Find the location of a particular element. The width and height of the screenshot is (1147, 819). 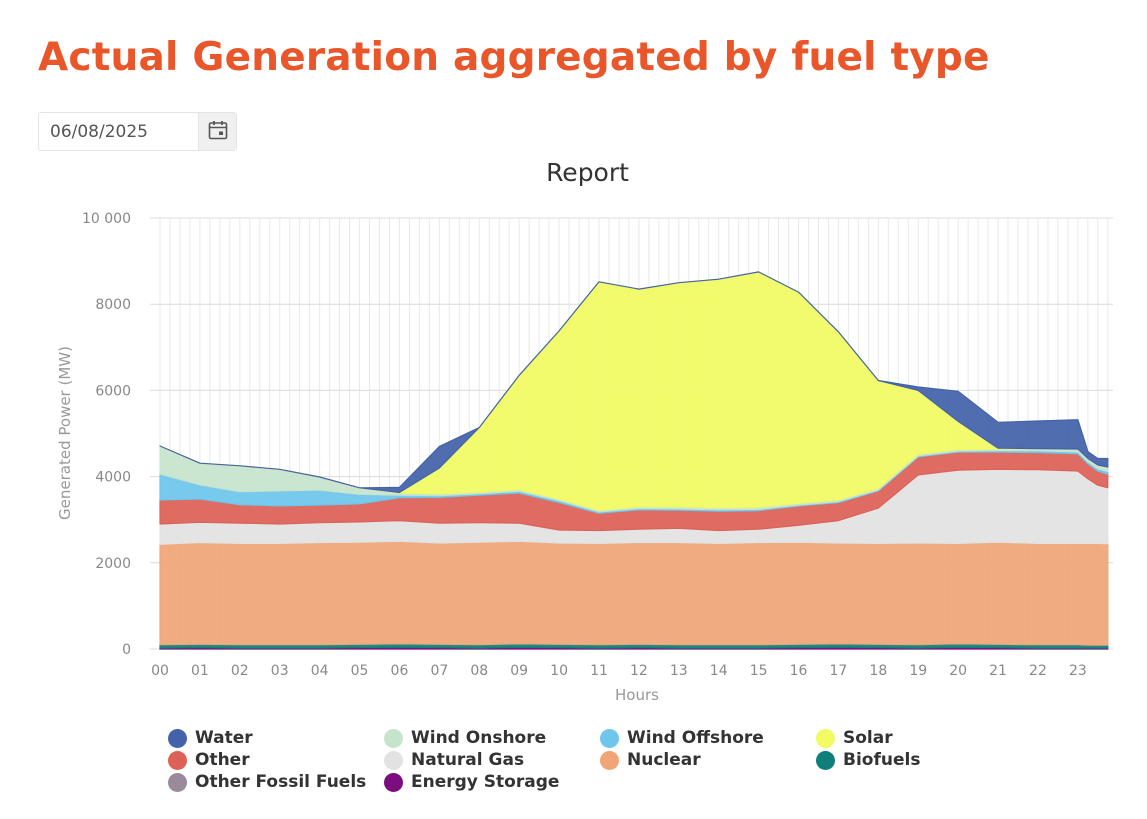

y-axis-title: Generated Power (MW) is located at coordinates (65, 433).